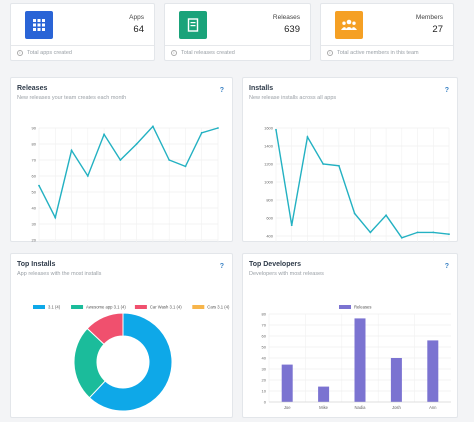 Image resolution: width=474 pixels, height=422 pixels. I want to click on legend-label: Cars 3.1 (4), so click(218, 307).